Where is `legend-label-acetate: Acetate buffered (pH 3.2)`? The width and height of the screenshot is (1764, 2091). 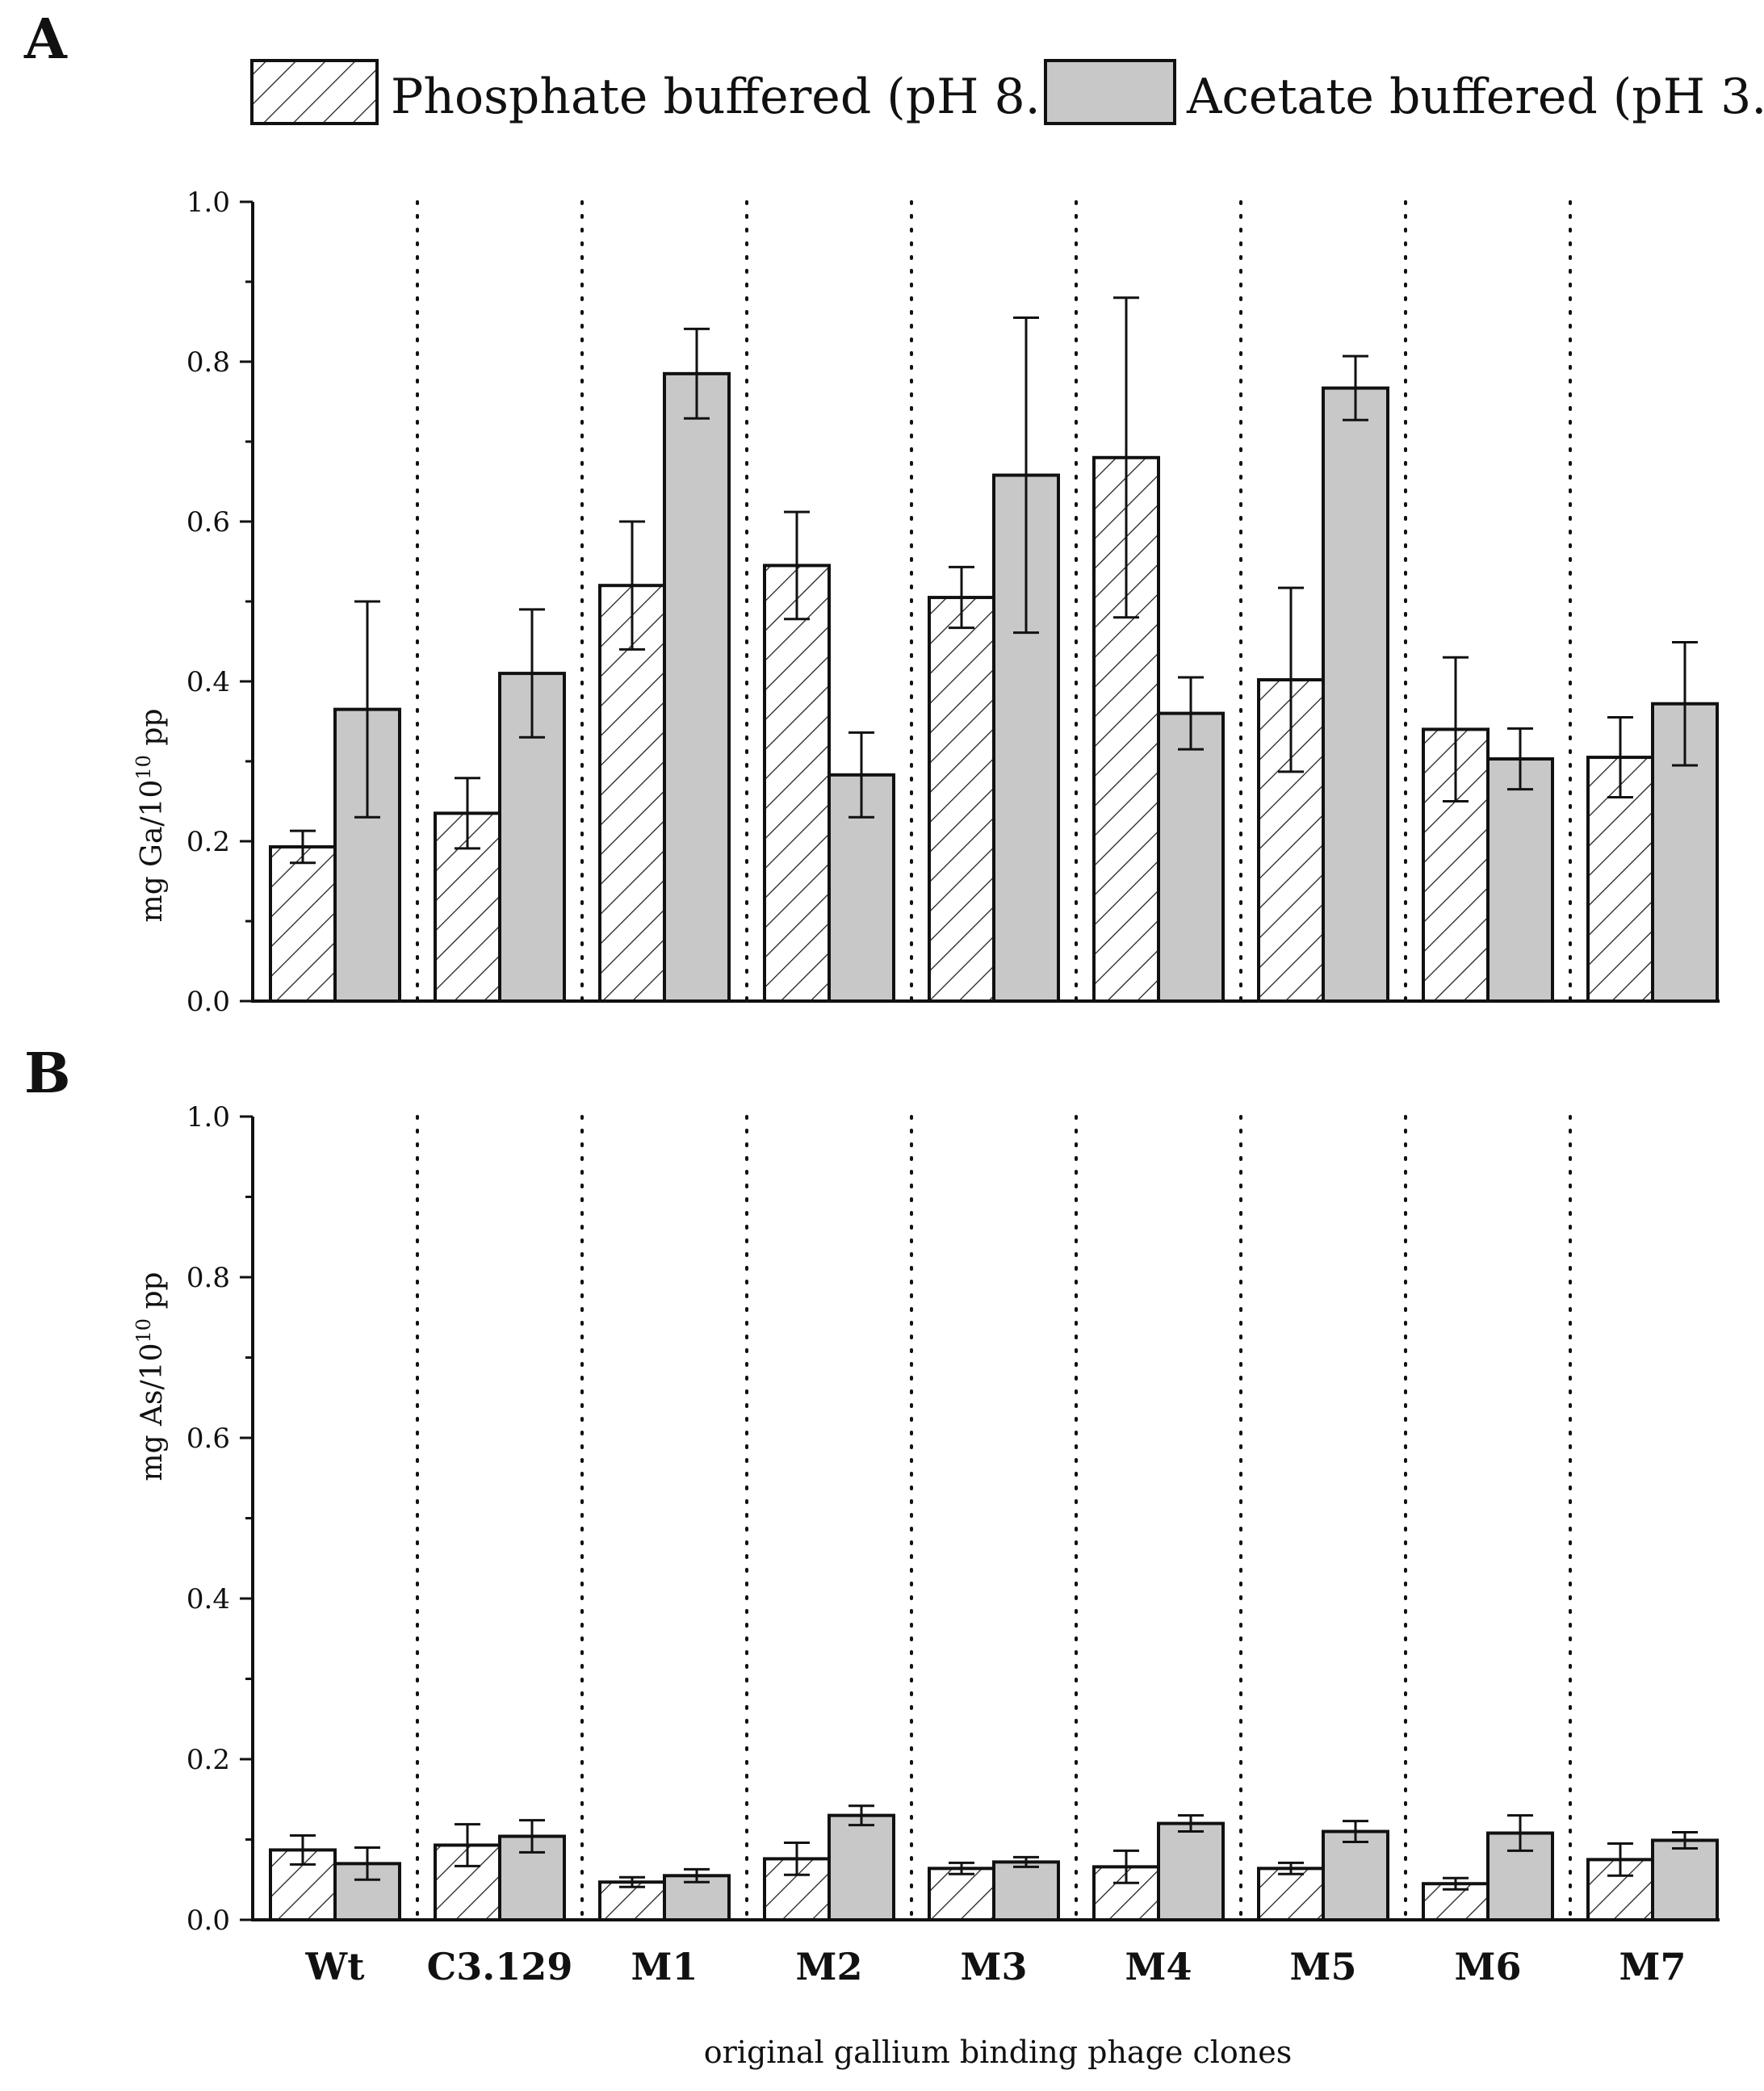
legend-label-acetate: Acetate buffered (pH 3.2) is located at coordinates (1475, 97).